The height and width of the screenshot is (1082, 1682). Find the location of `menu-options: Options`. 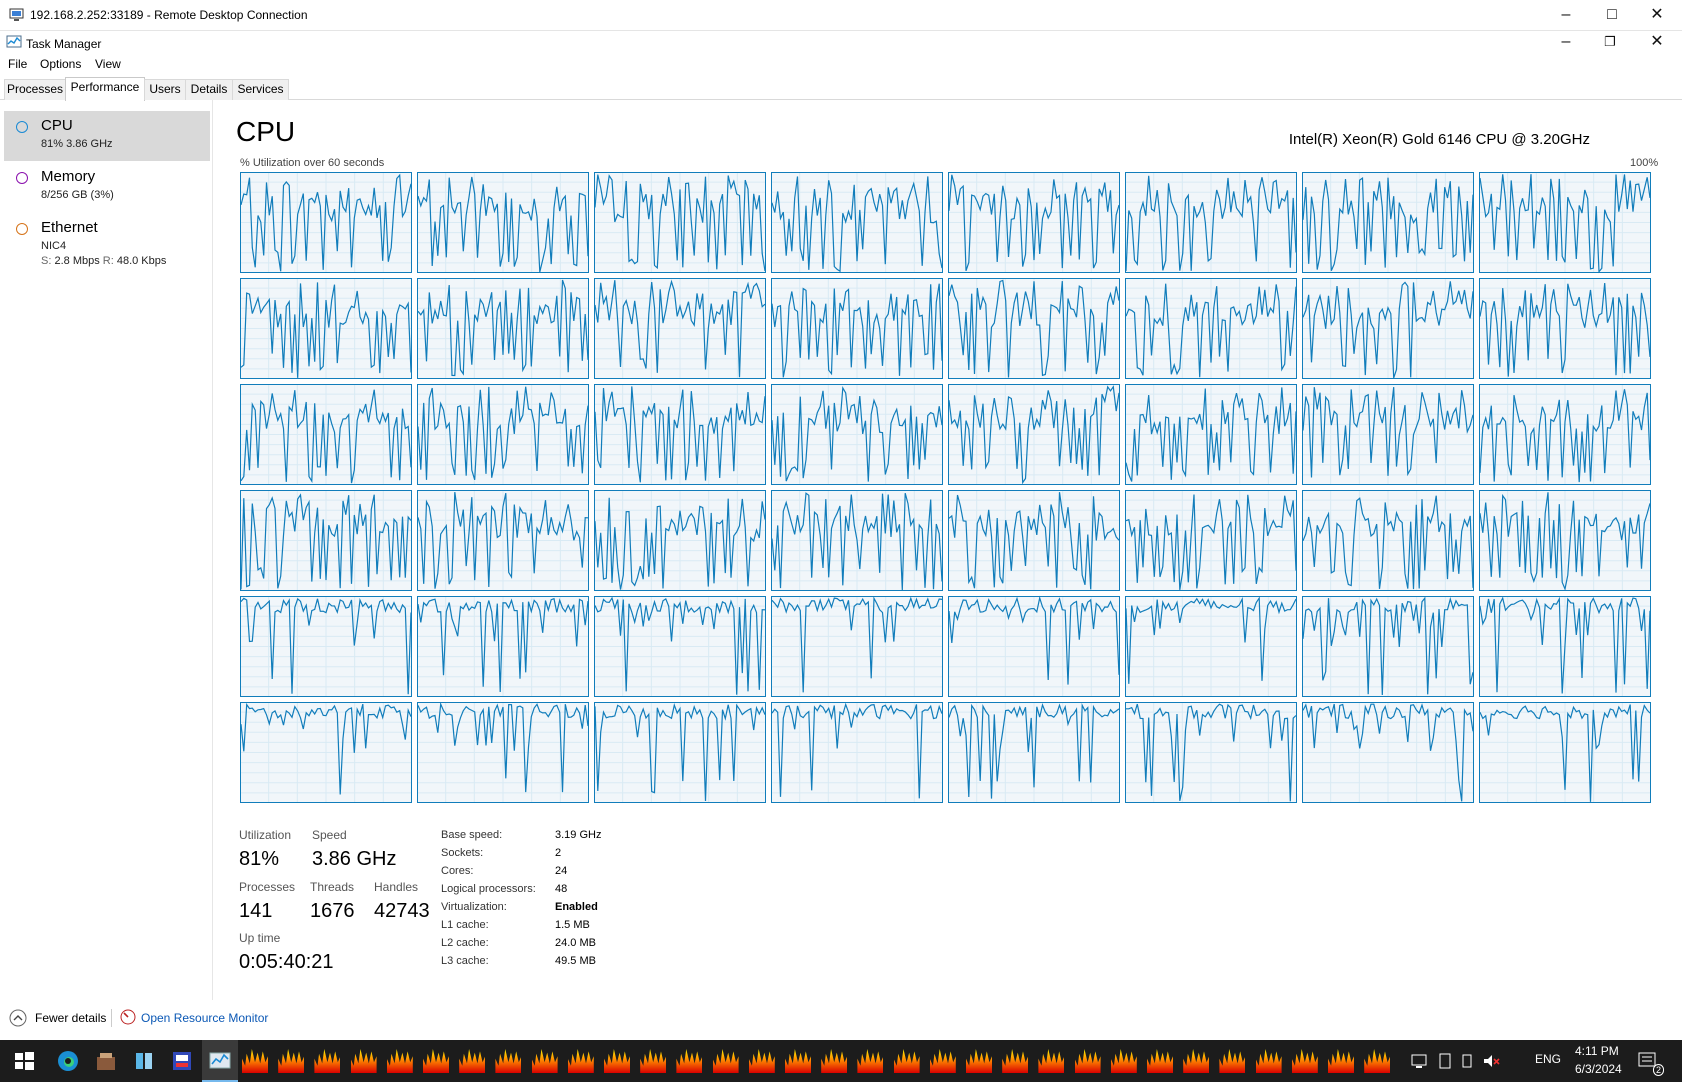

menu-options: Options is located at coordinates (61, 64).